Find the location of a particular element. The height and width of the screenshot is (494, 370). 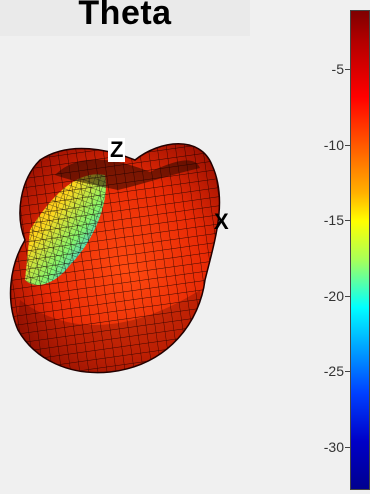

colorbar-tick-label: -5 is located at coordinates (337, 69).